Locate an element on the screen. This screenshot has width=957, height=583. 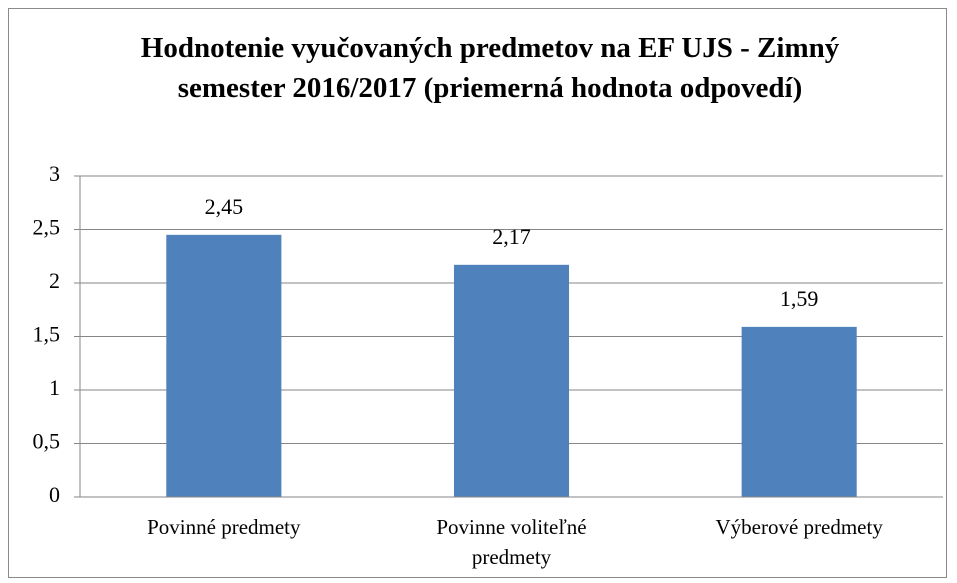
y-tick-label: 2,5 is located at coordinates (47, 227).